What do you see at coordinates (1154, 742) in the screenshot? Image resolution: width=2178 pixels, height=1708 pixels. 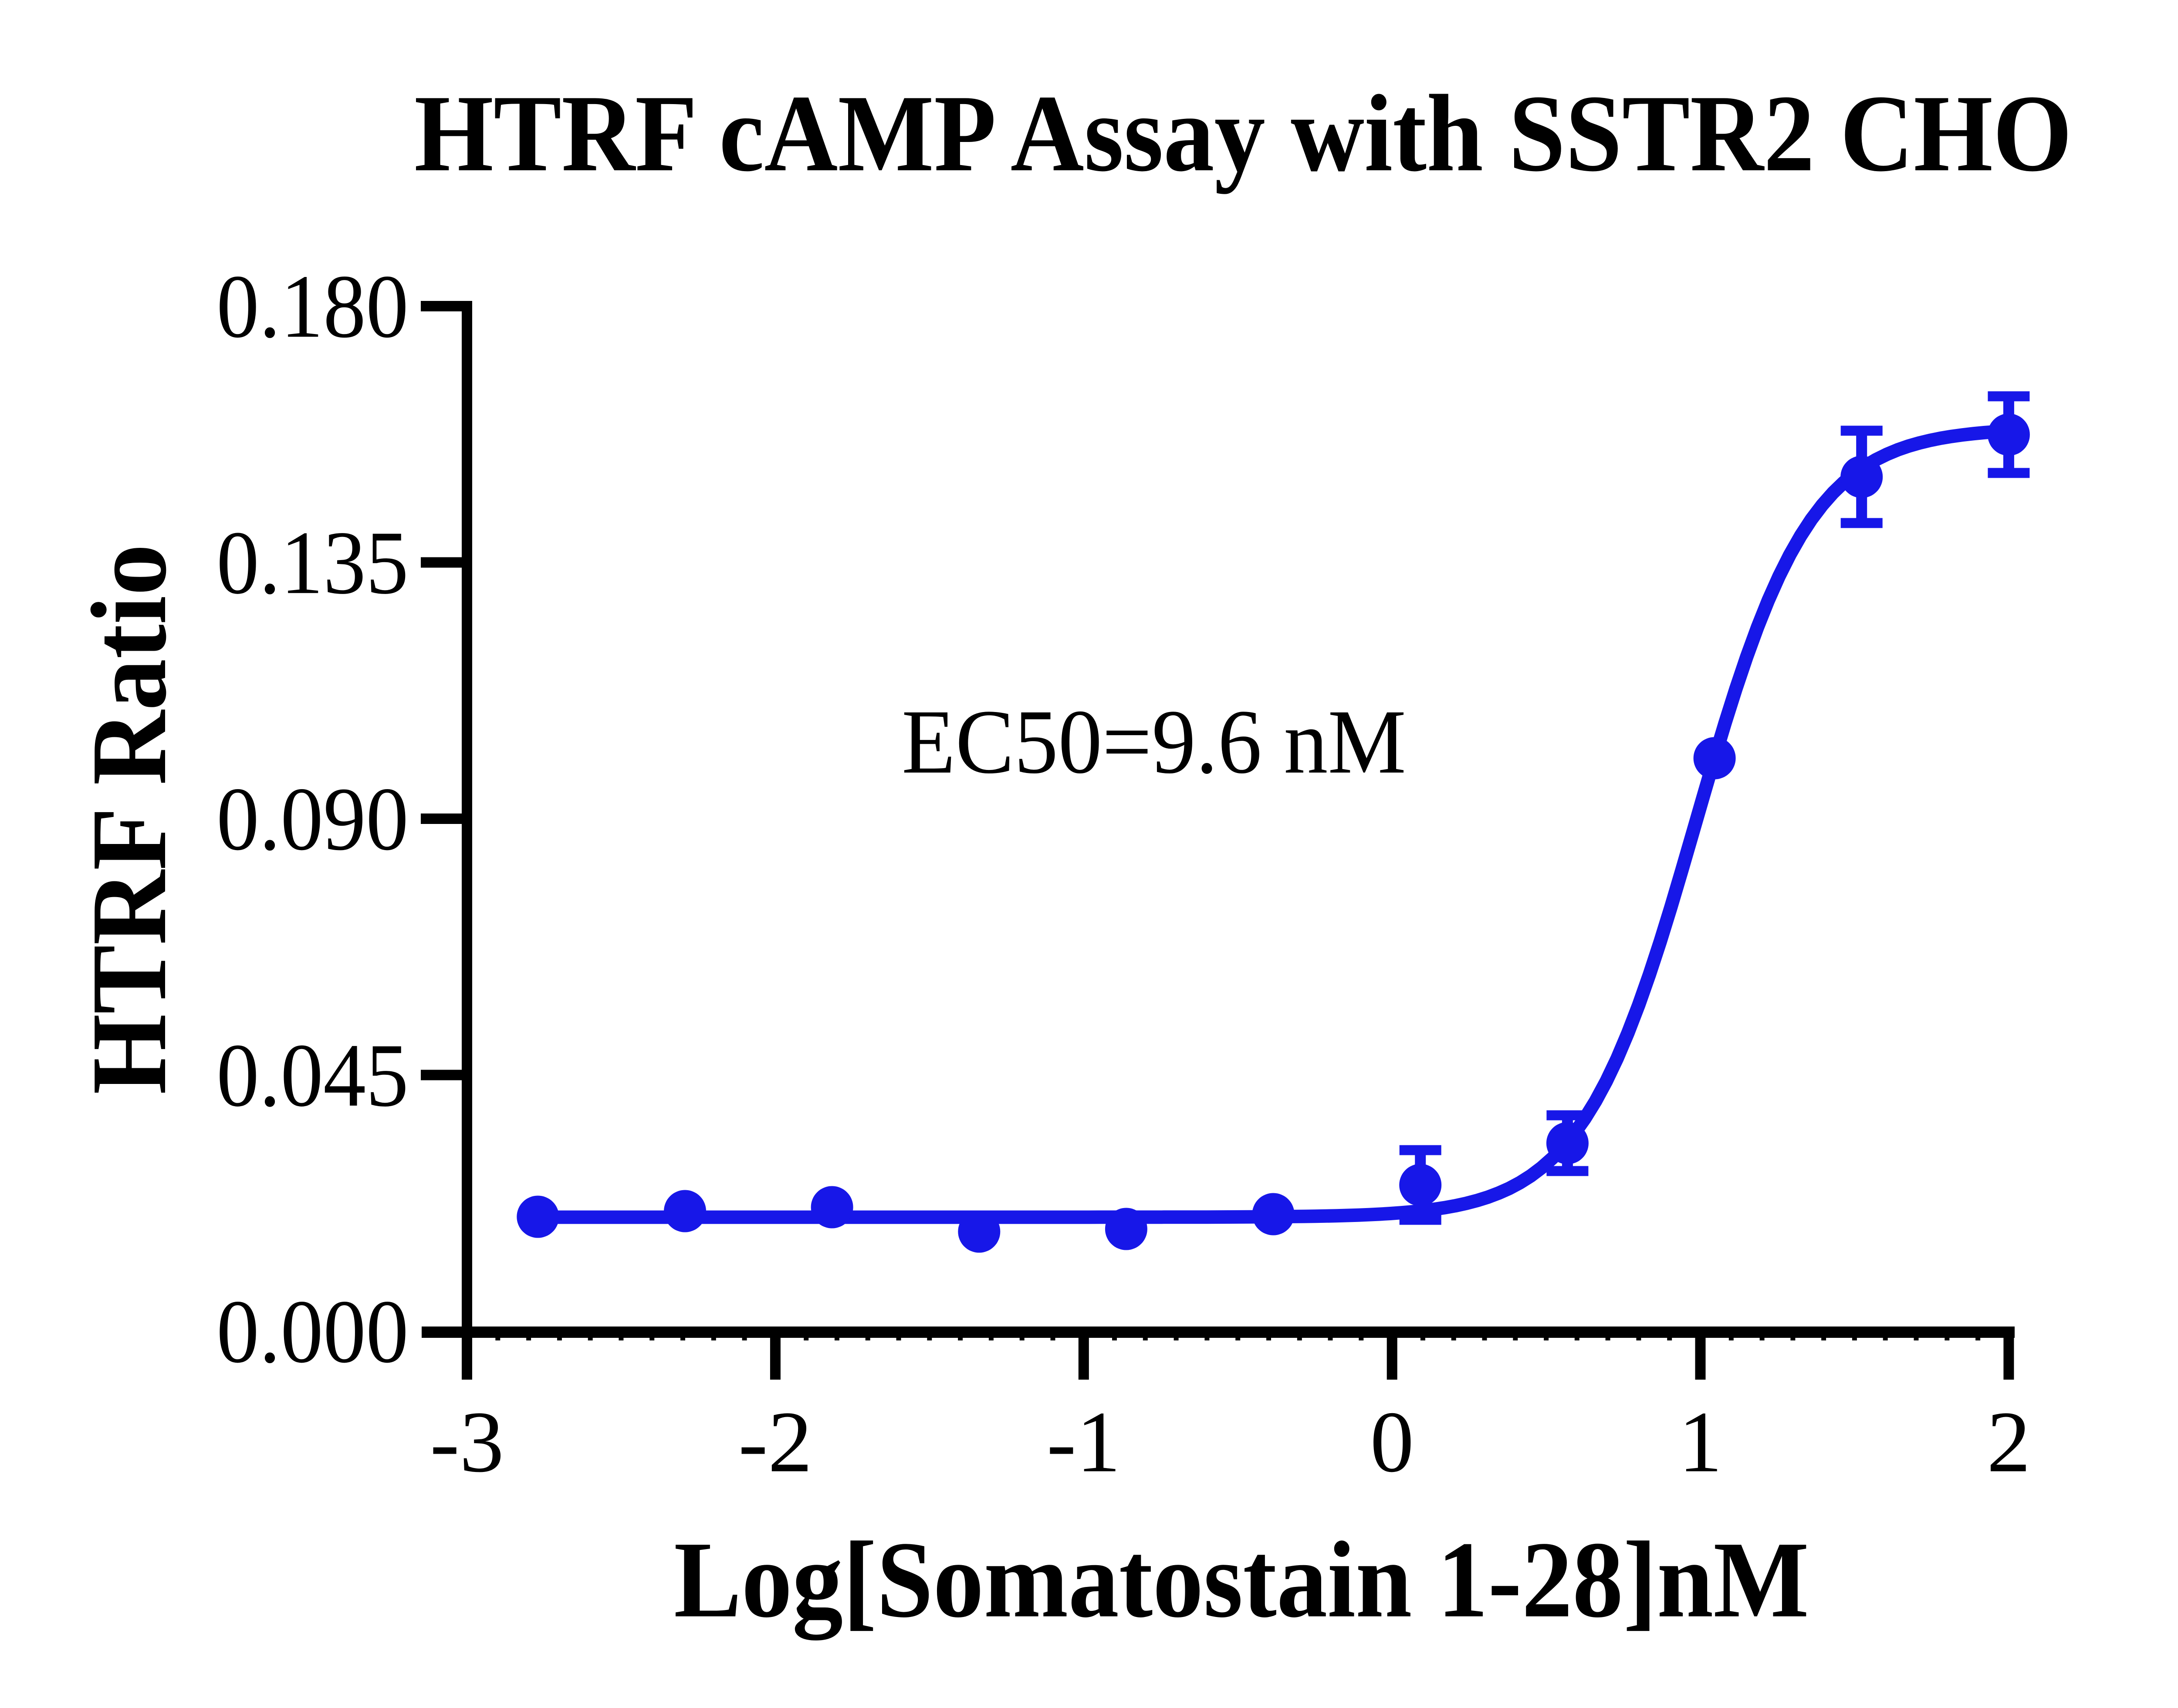 I see `svg-text: EC50=9.6 nM` at bounding box center [1154, 742].